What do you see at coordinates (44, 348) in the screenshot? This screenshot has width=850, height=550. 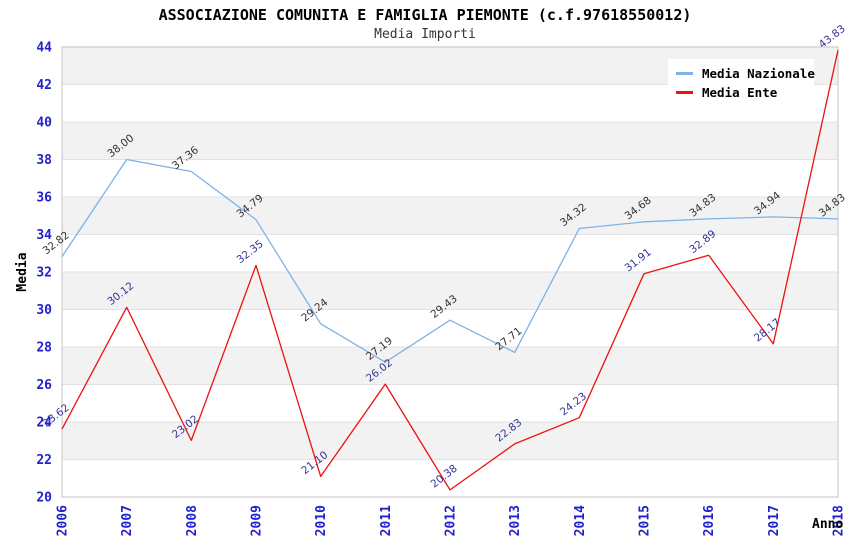 I see `y-tick-label: 28` at bounding box center [44, 348].